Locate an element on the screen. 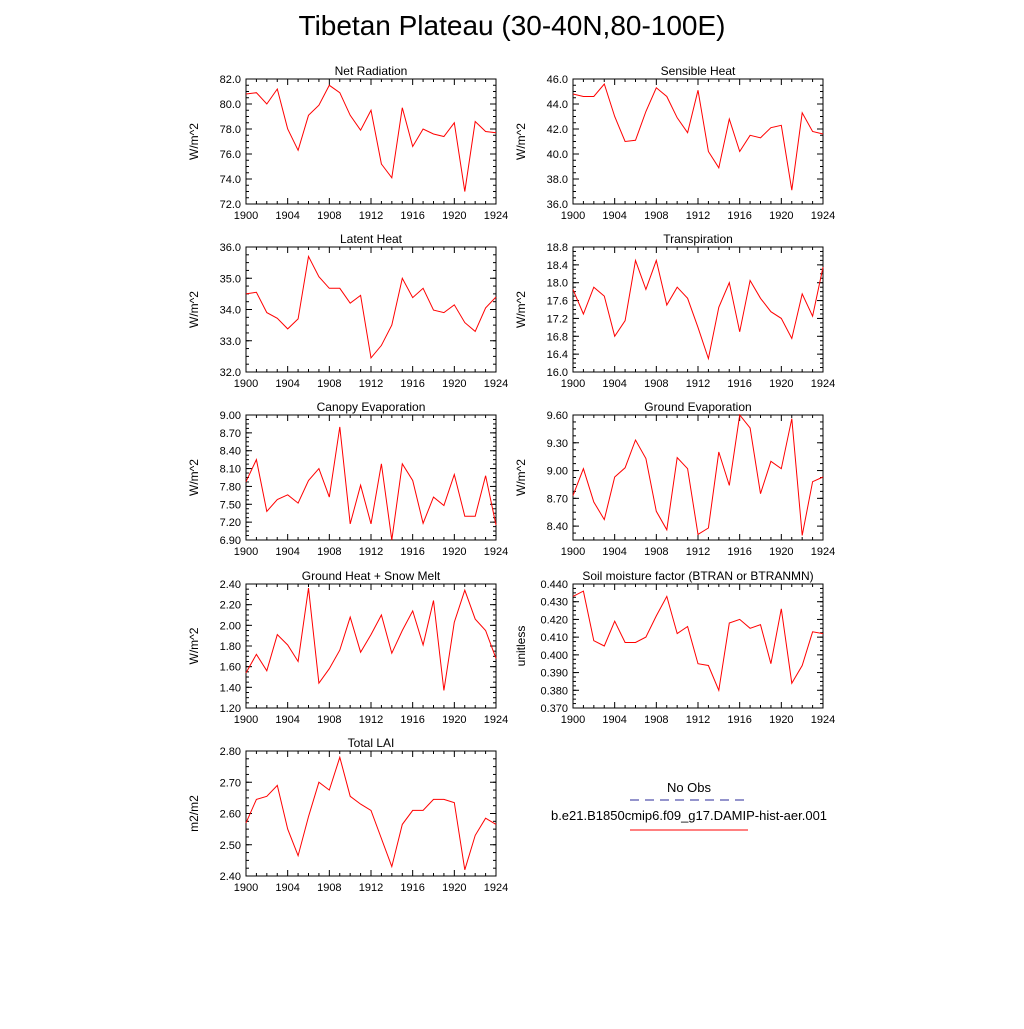  y-tick-label: 8.70 is located at coordinates (230, 434).